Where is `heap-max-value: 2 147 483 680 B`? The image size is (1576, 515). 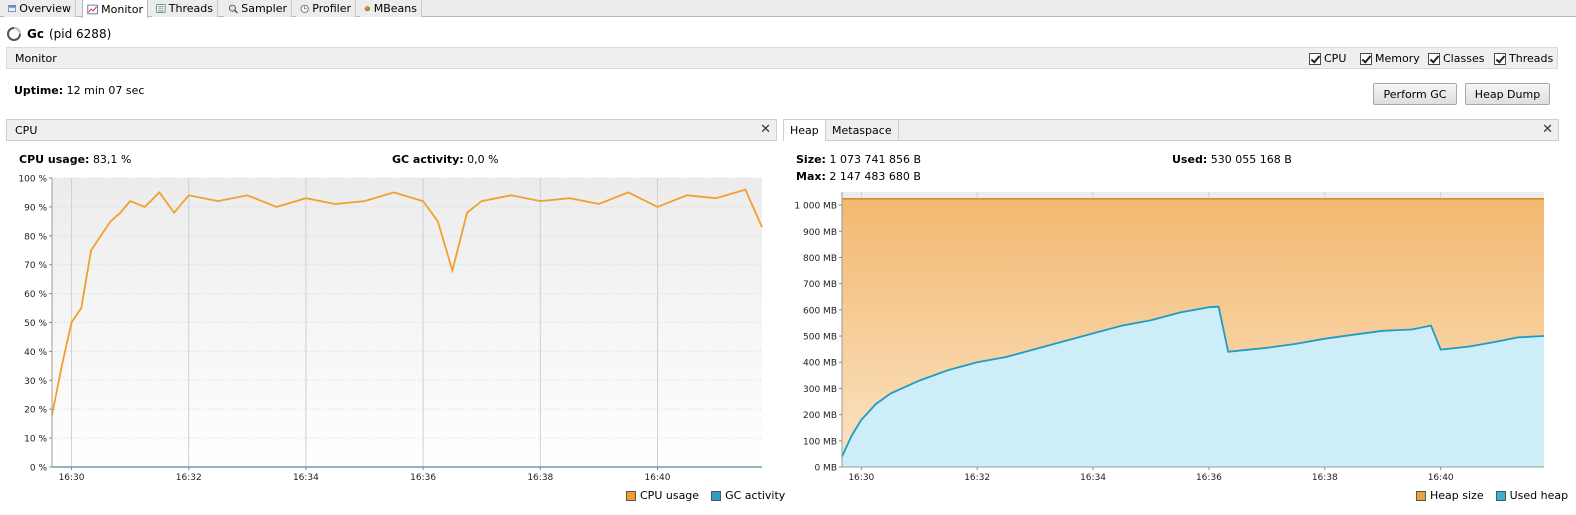
heap-max-value: 2 147 483 680 B is located at coordinates (875, 176).